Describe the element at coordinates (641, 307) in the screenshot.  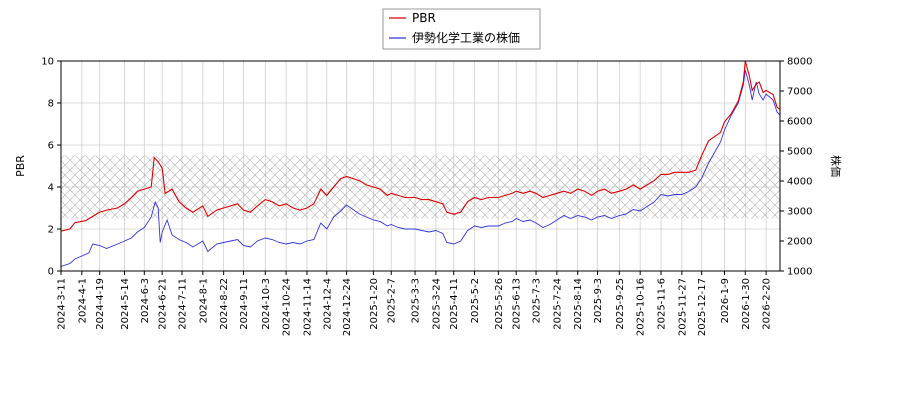
I see `x-tick-label: 2025-10-16` at that location.